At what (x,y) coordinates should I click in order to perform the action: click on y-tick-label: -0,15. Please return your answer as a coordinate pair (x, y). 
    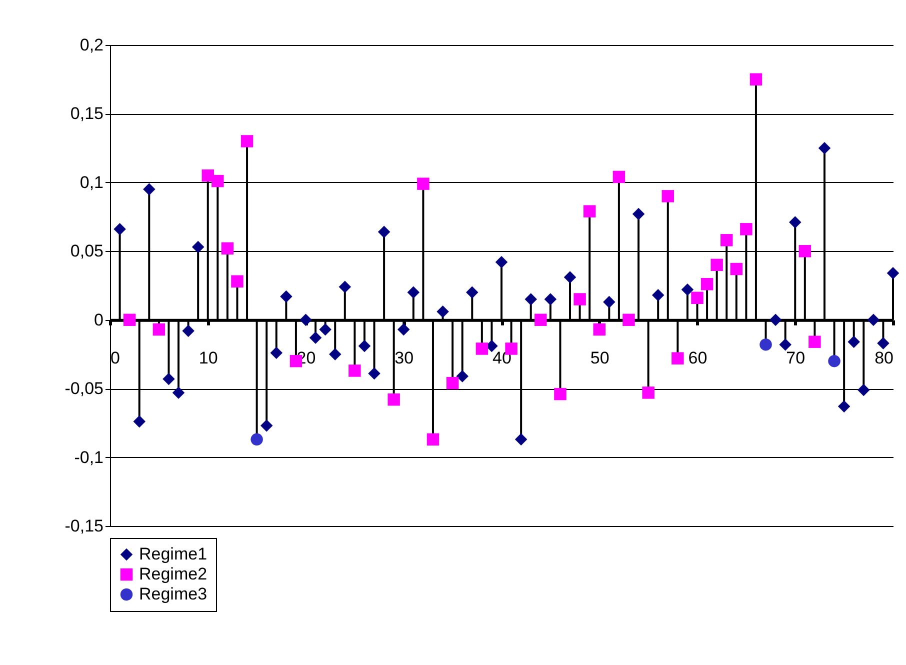
    Looking at the image, I should click on (84, 526).